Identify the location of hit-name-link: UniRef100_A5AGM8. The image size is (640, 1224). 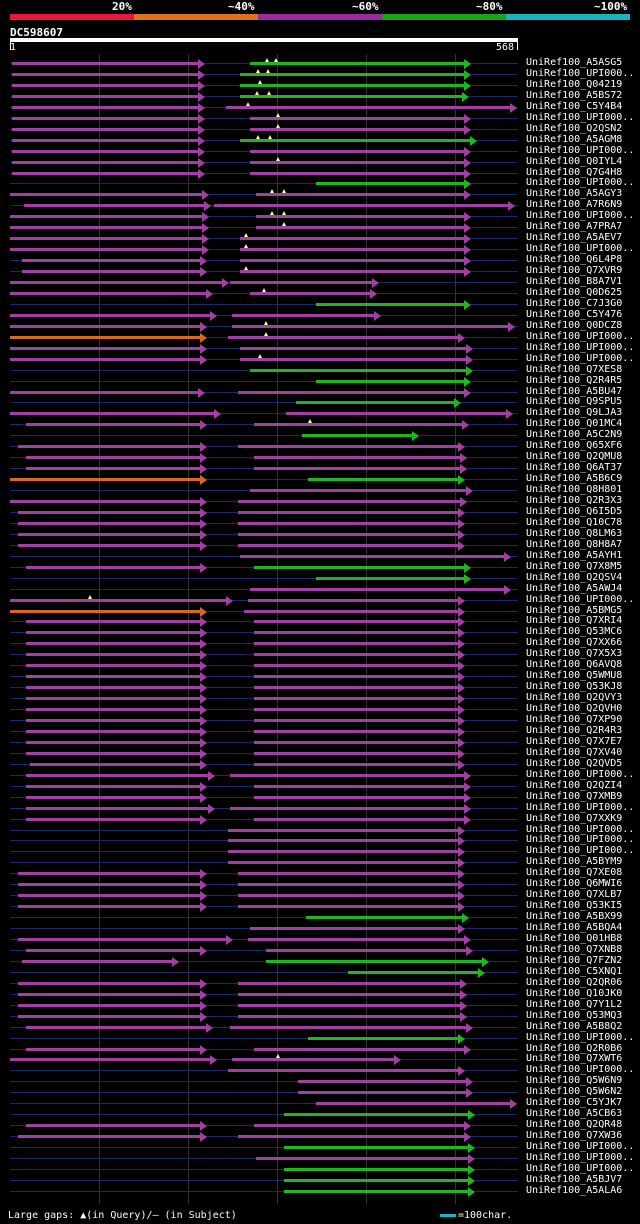
(574, 139).